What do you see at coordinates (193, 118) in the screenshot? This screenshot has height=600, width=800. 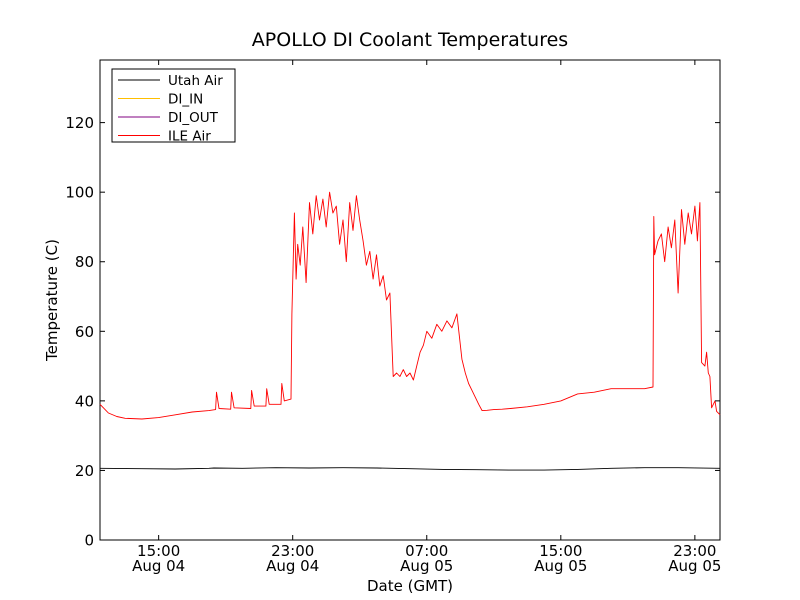 I see `legend-label: DI_OUT` at bounding box center [193, 118].